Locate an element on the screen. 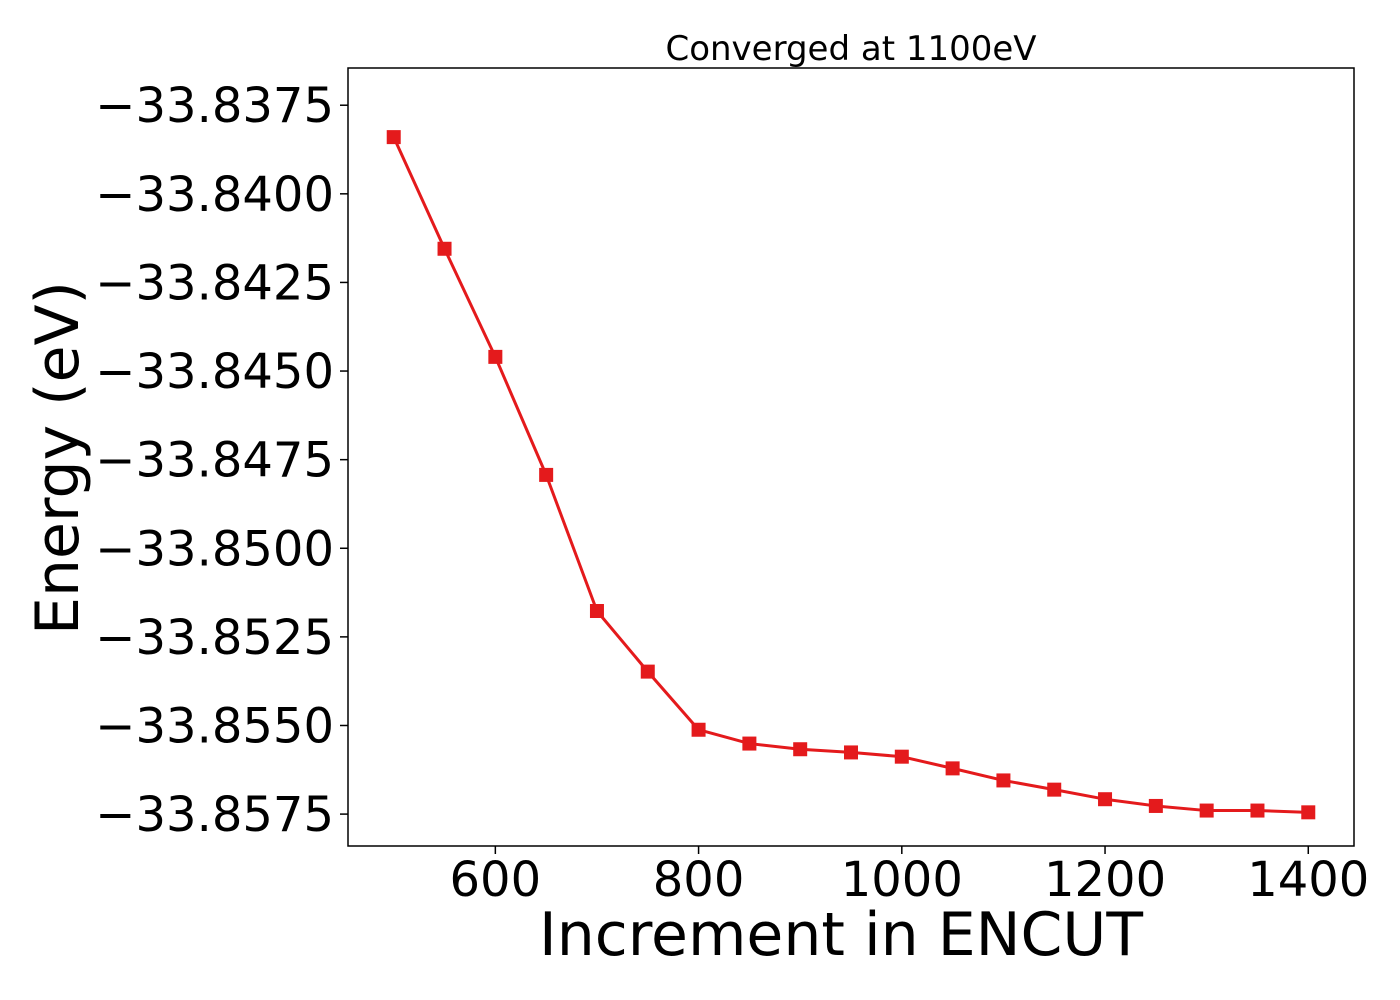 This screenshot has height=1000, width=1400. y-tick-label: −33.8525 is located at coordinates (214, 638).